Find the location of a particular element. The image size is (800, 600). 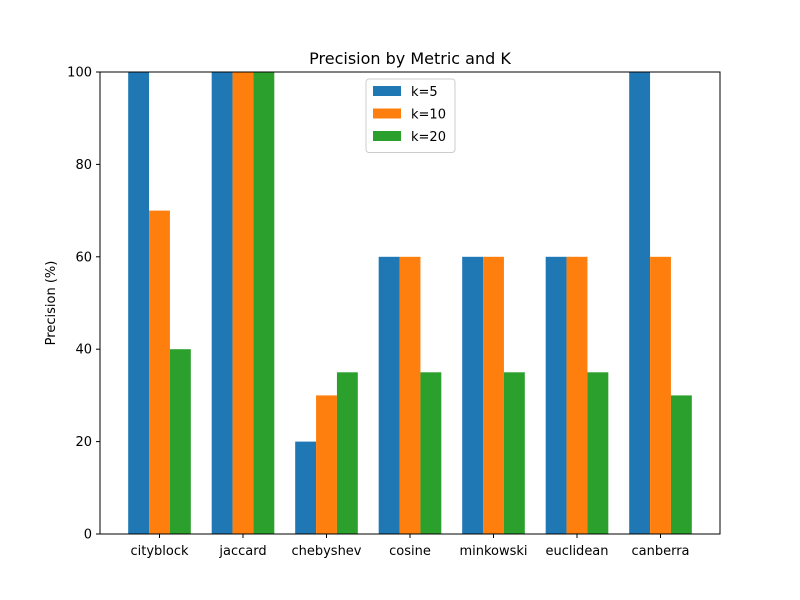

x-tick-label-minkowski: minkowski is located at coordinates (493, 551).